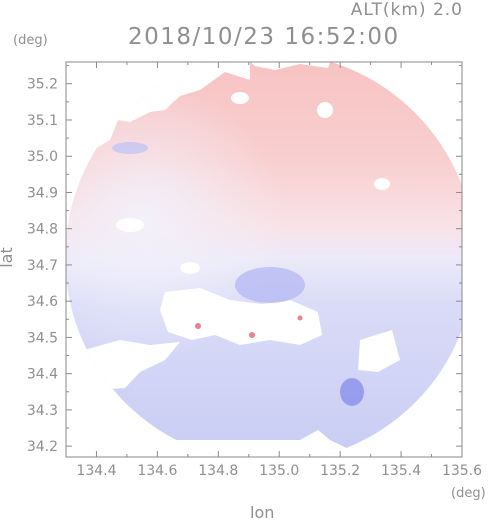 The image size is (491, 522). I want to click on y-tick-label: 34.8, so click(42, 230).